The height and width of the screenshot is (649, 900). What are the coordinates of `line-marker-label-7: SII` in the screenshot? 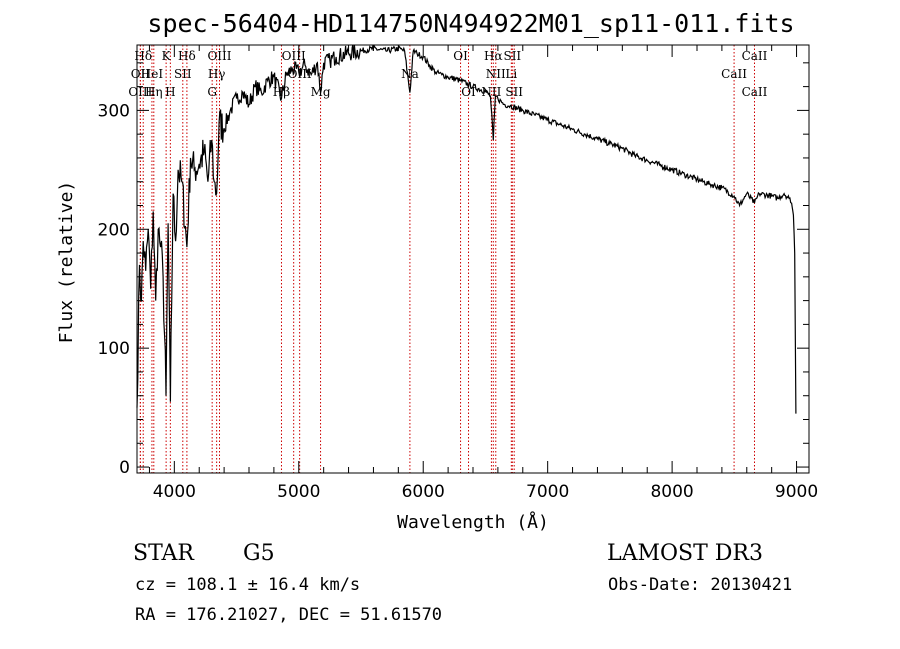 It's located at (512, 56).